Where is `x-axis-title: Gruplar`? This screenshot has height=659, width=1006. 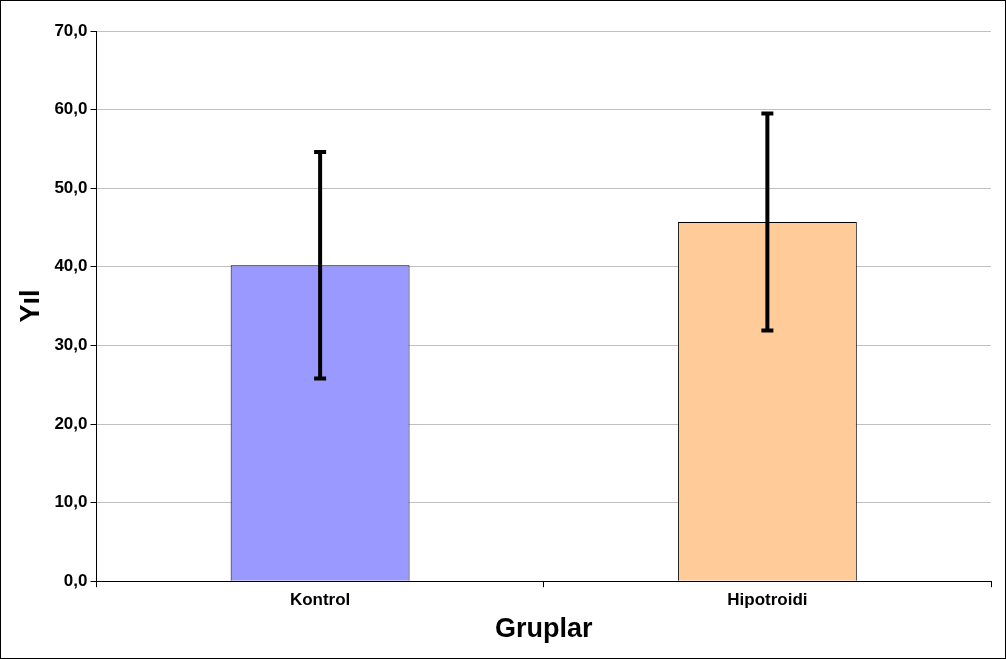
x-axis-title: Gruplar is located at coordinates (543, 628).